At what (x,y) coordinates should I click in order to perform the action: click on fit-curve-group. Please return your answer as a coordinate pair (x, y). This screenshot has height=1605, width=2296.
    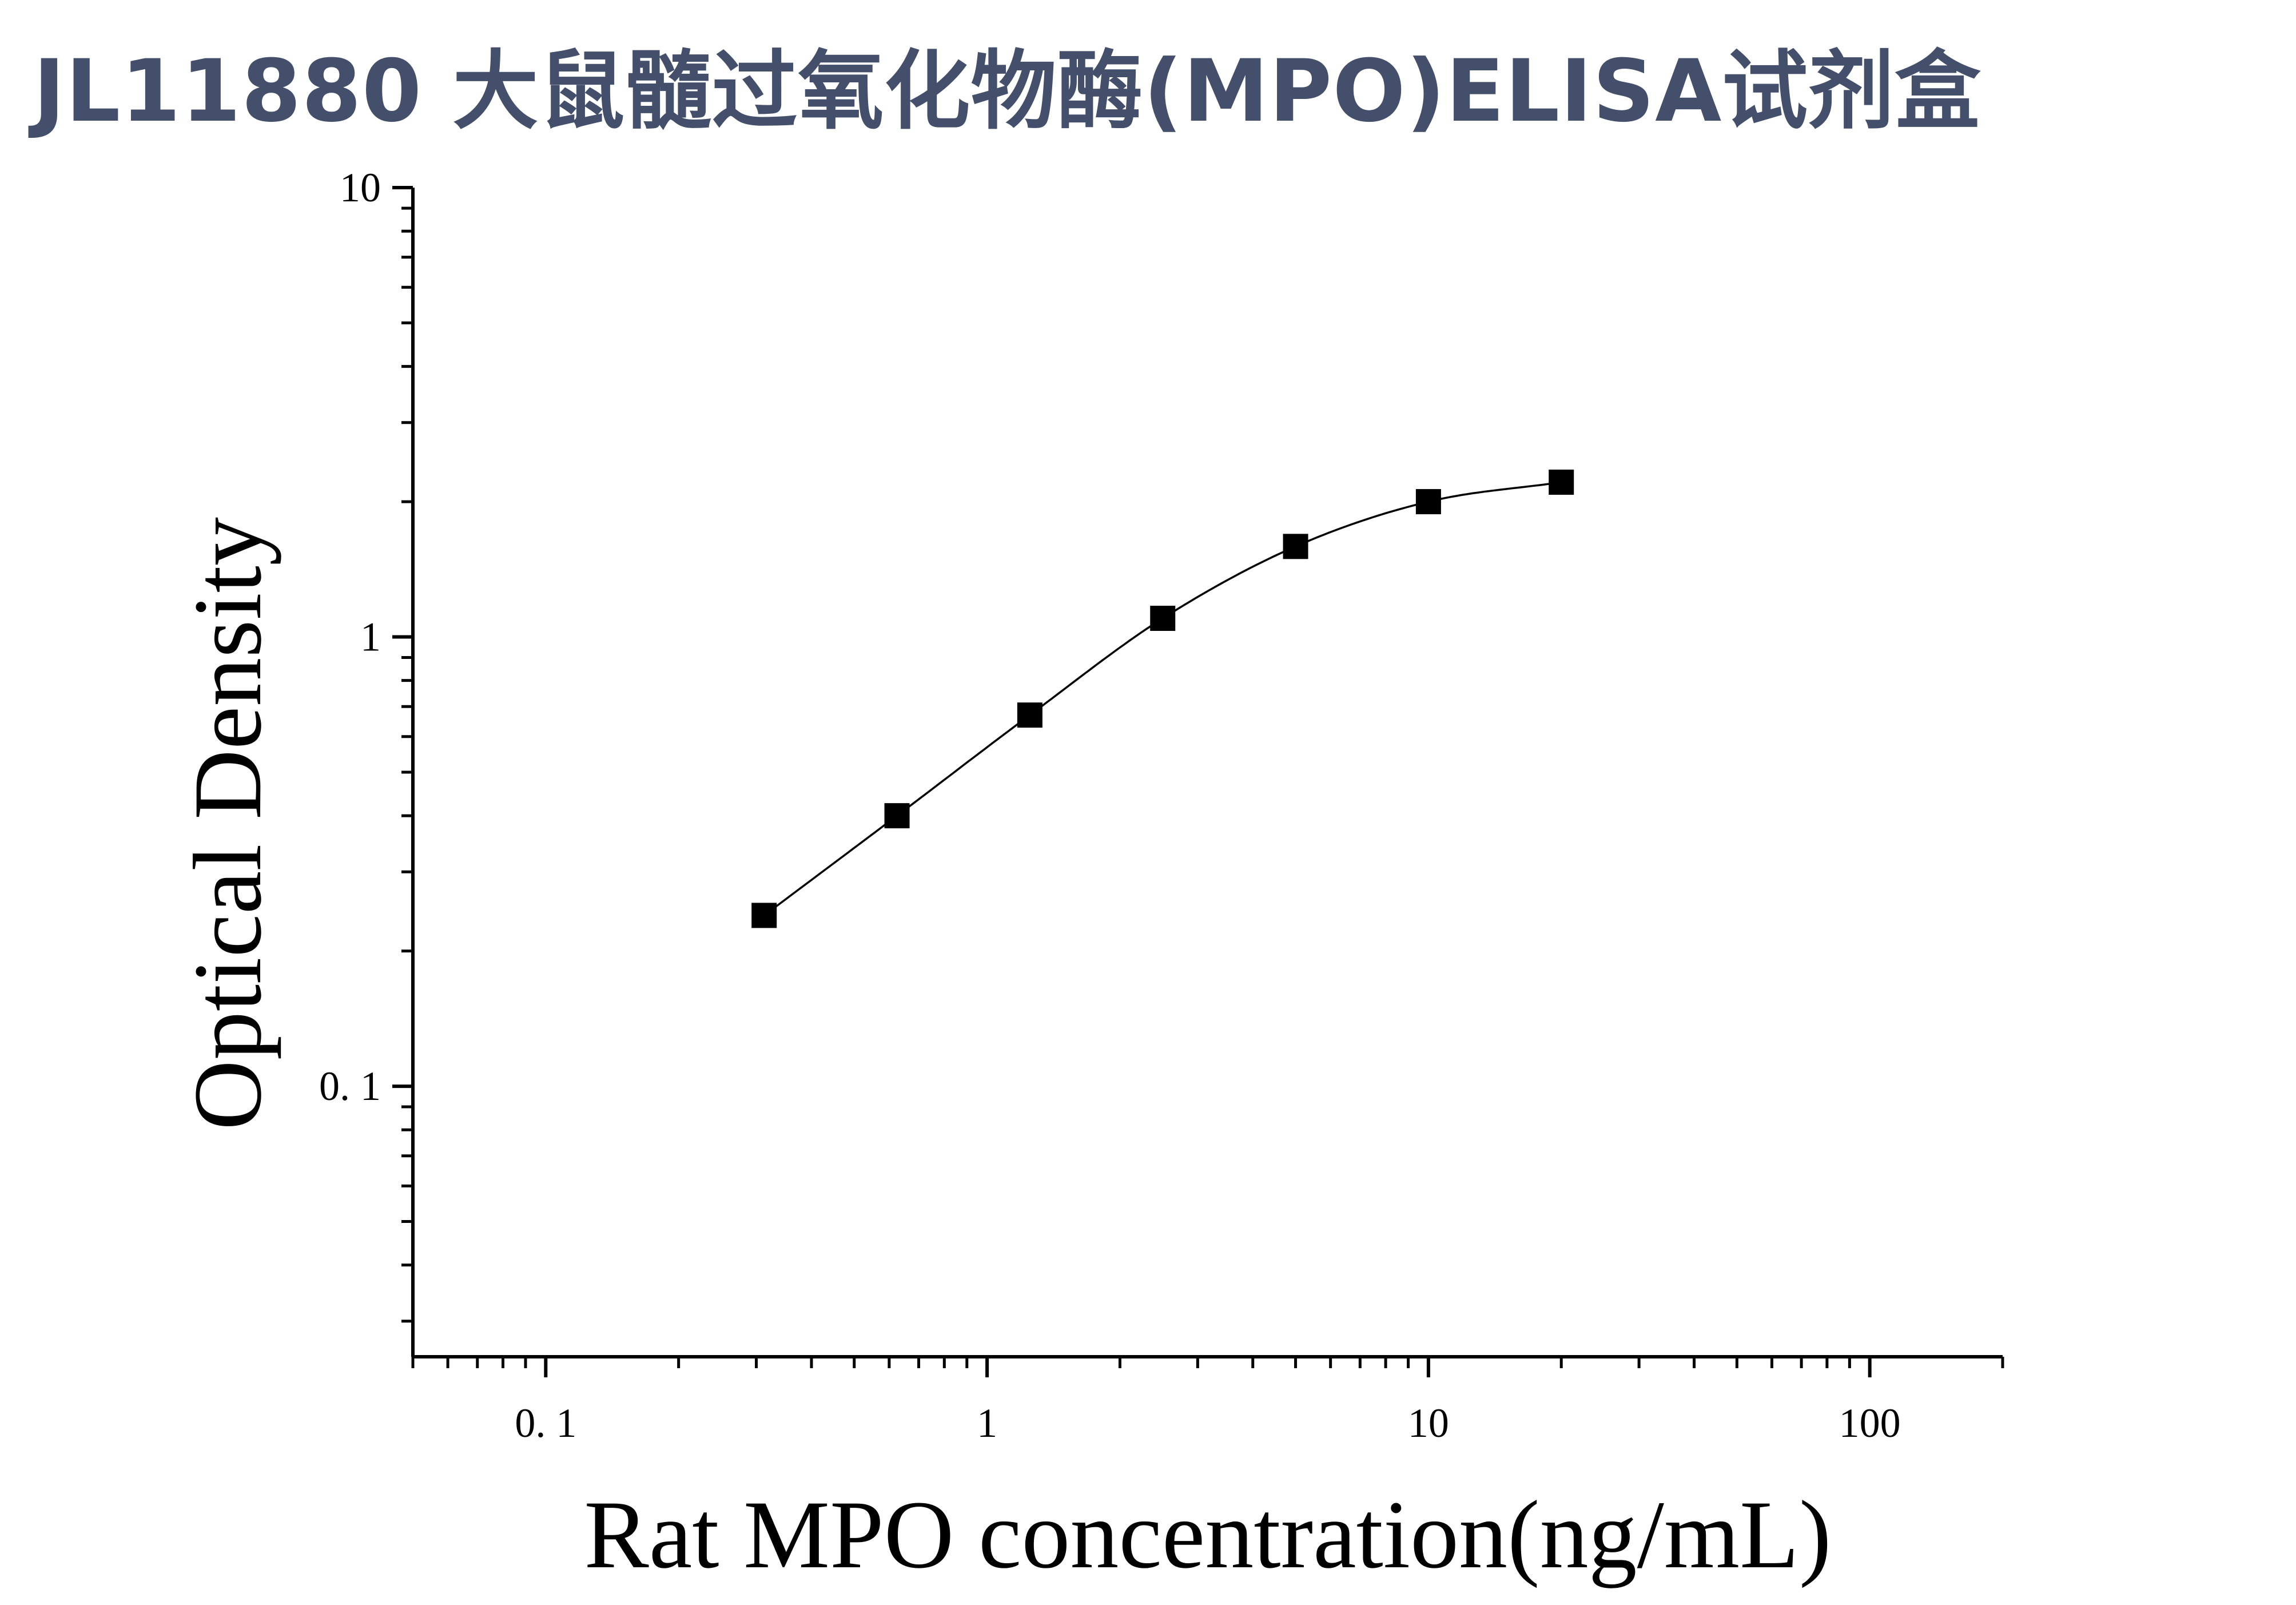
    Looking at the image, I should click on (1162, 698).